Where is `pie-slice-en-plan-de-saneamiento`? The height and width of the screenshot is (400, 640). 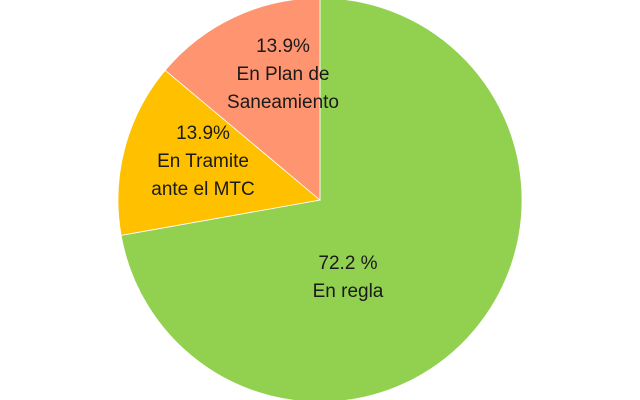
pie-slice-en-plan-de-saneamiento is located at coordinates (242, 100).